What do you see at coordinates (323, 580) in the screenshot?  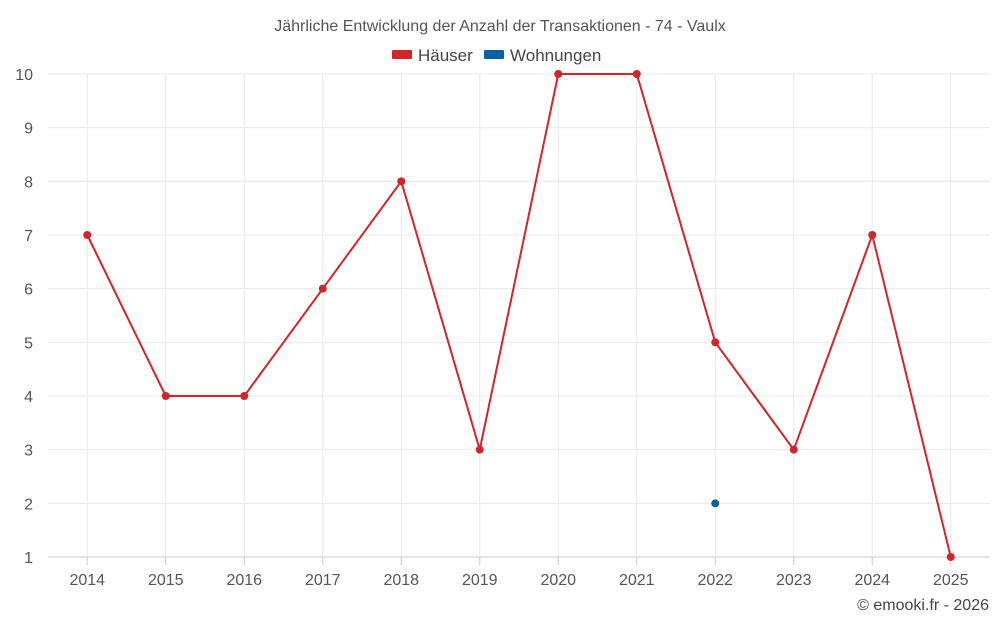 I see `x-tick-label: 2017` at bounding box center [323, 580].